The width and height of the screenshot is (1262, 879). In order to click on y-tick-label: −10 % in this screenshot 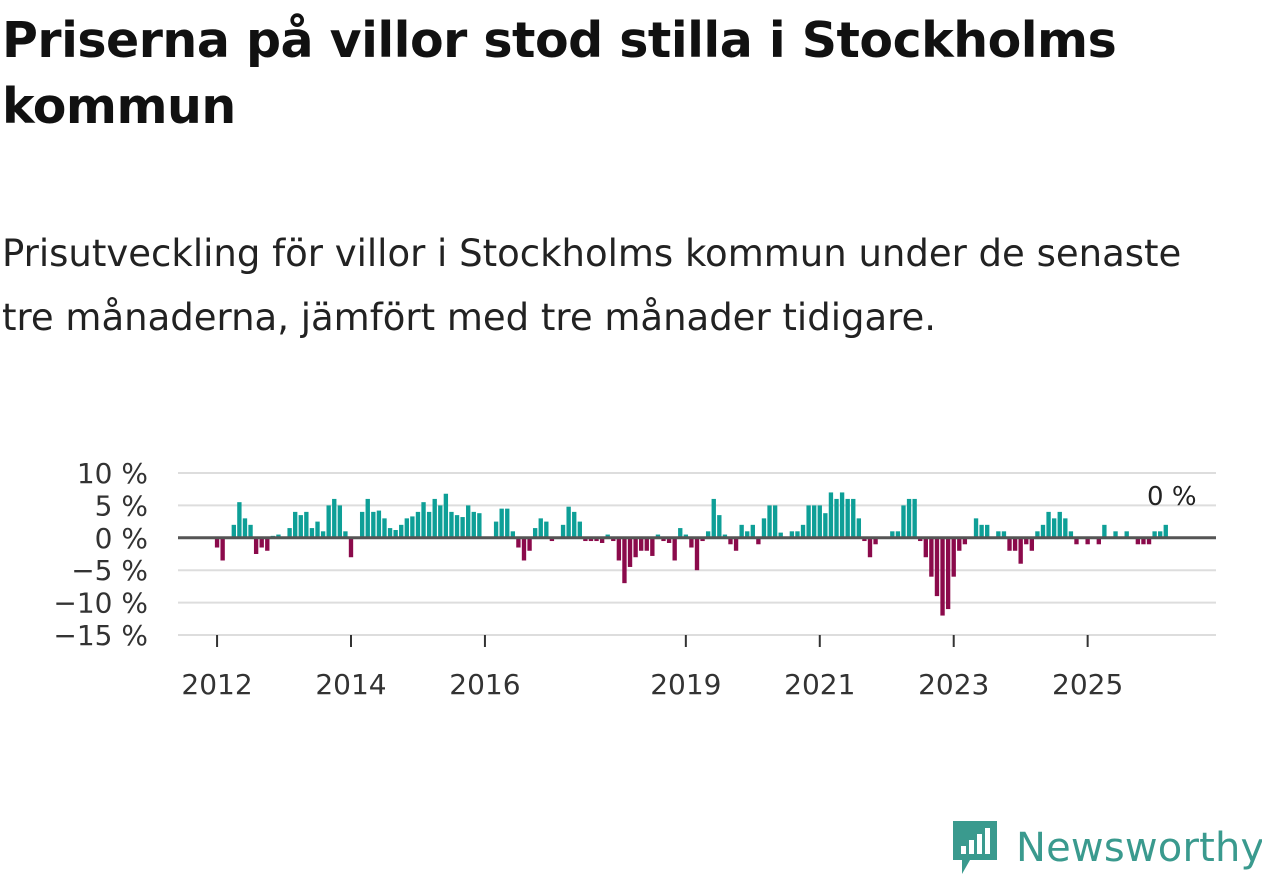, I will do `click(100, 603)`.